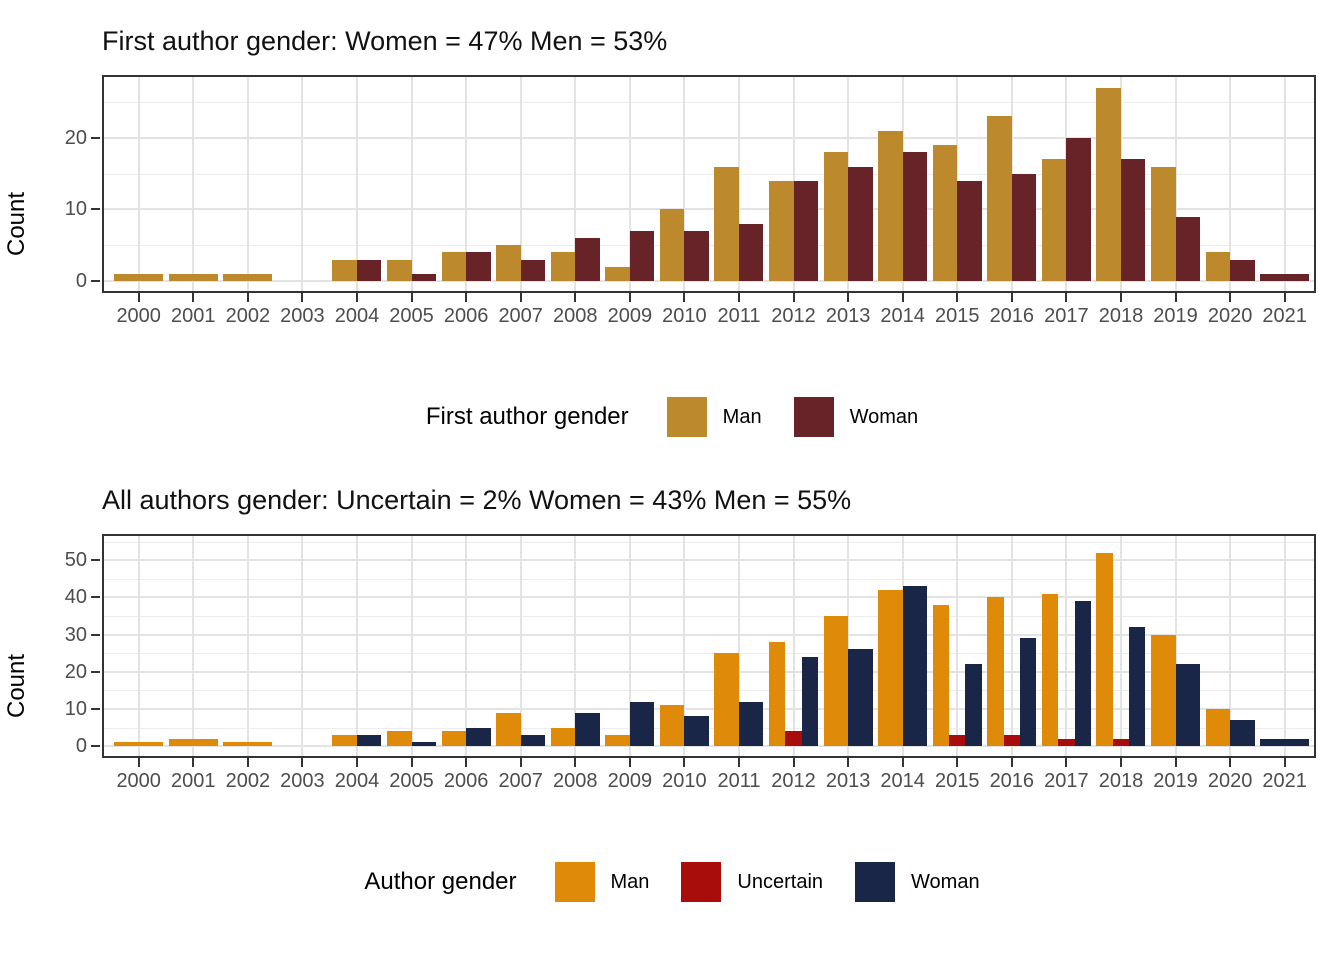 This screenshot has width=1344, height=960. What do you see at coordinates (1285, 742) in the screenshot?
I see `bar-woman-2021` at bounding box center [1285, 742].